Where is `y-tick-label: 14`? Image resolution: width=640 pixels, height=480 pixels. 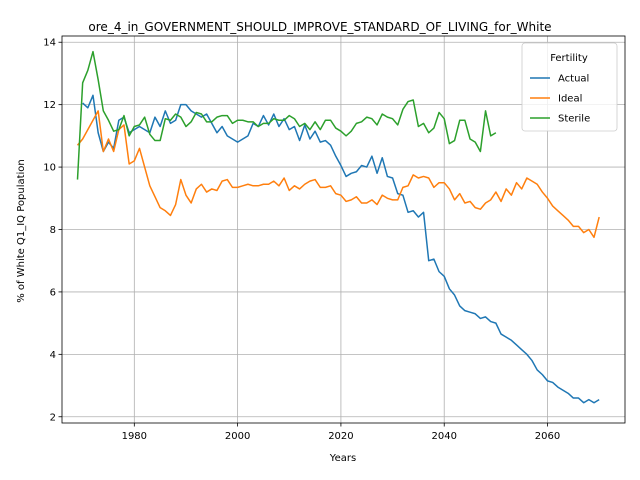
y-tick-label: 14 is located at coordinates (49, 43).